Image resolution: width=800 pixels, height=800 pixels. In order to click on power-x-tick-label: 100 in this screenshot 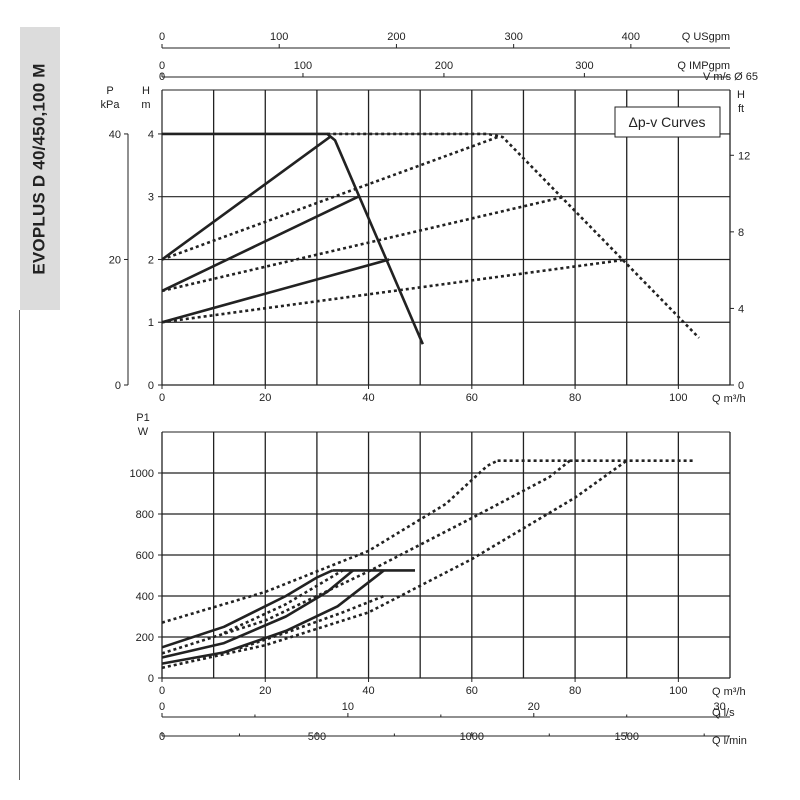, I will do `click(678, 691)`.